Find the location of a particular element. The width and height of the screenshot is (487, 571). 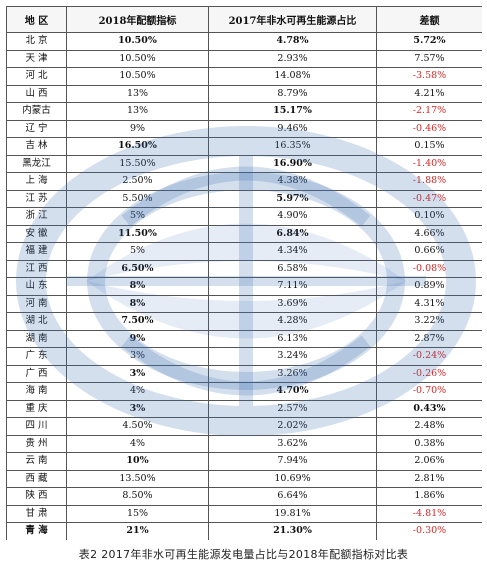

region-cell: 天 津 is located at coordinates (36, 58).